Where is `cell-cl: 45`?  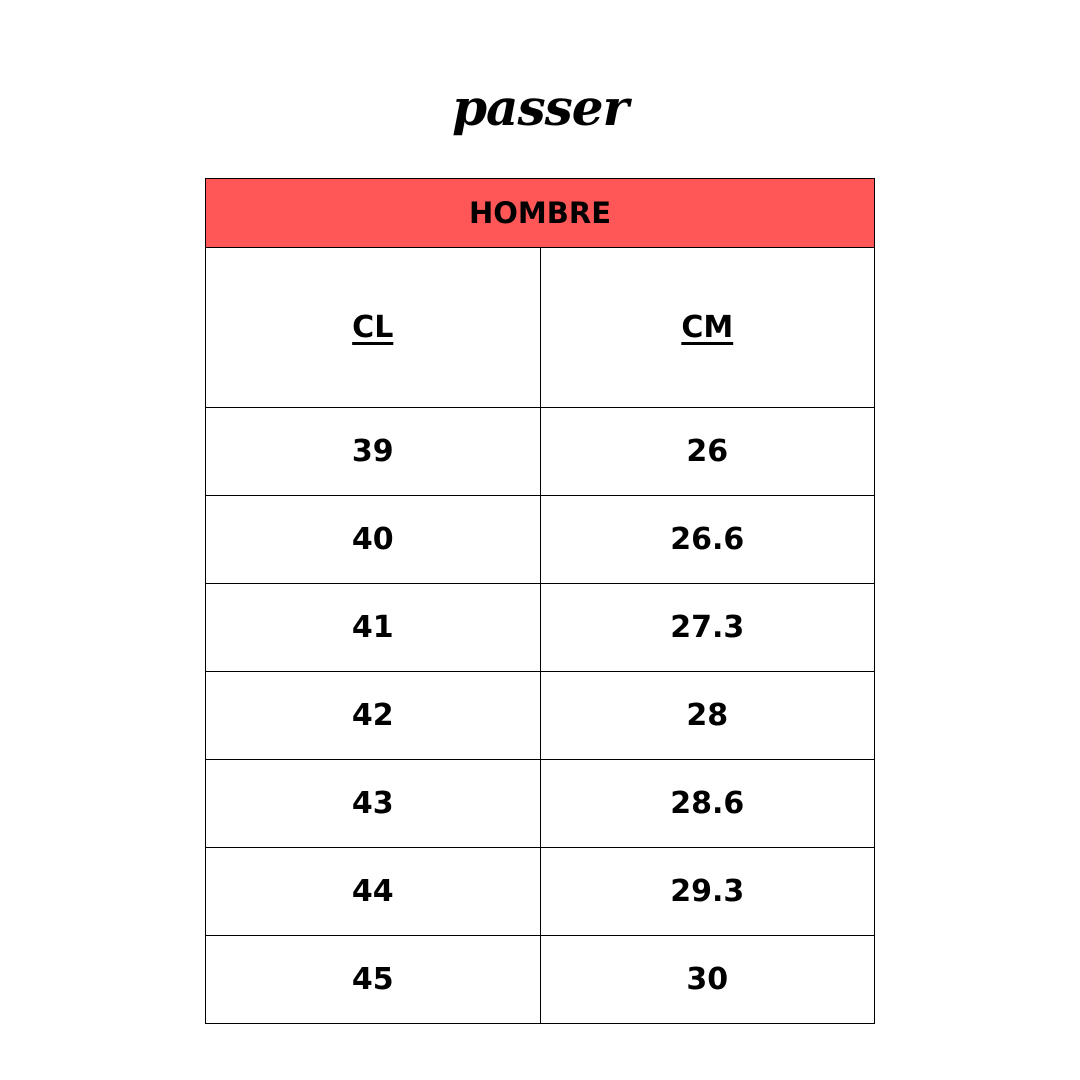
cell-cl: 45 is located at coordinates (373, 979).